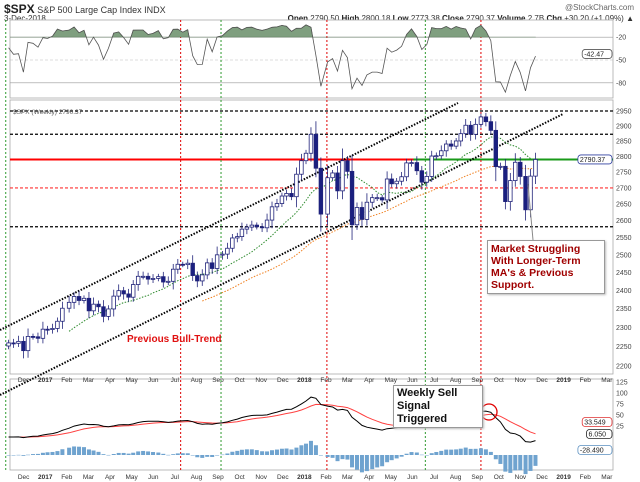 The width and height of the screenshot is (640, 482). Describe the element at coordinates (624, 205) in the screenshot. I see `y-tick-label: 2650` at that location.